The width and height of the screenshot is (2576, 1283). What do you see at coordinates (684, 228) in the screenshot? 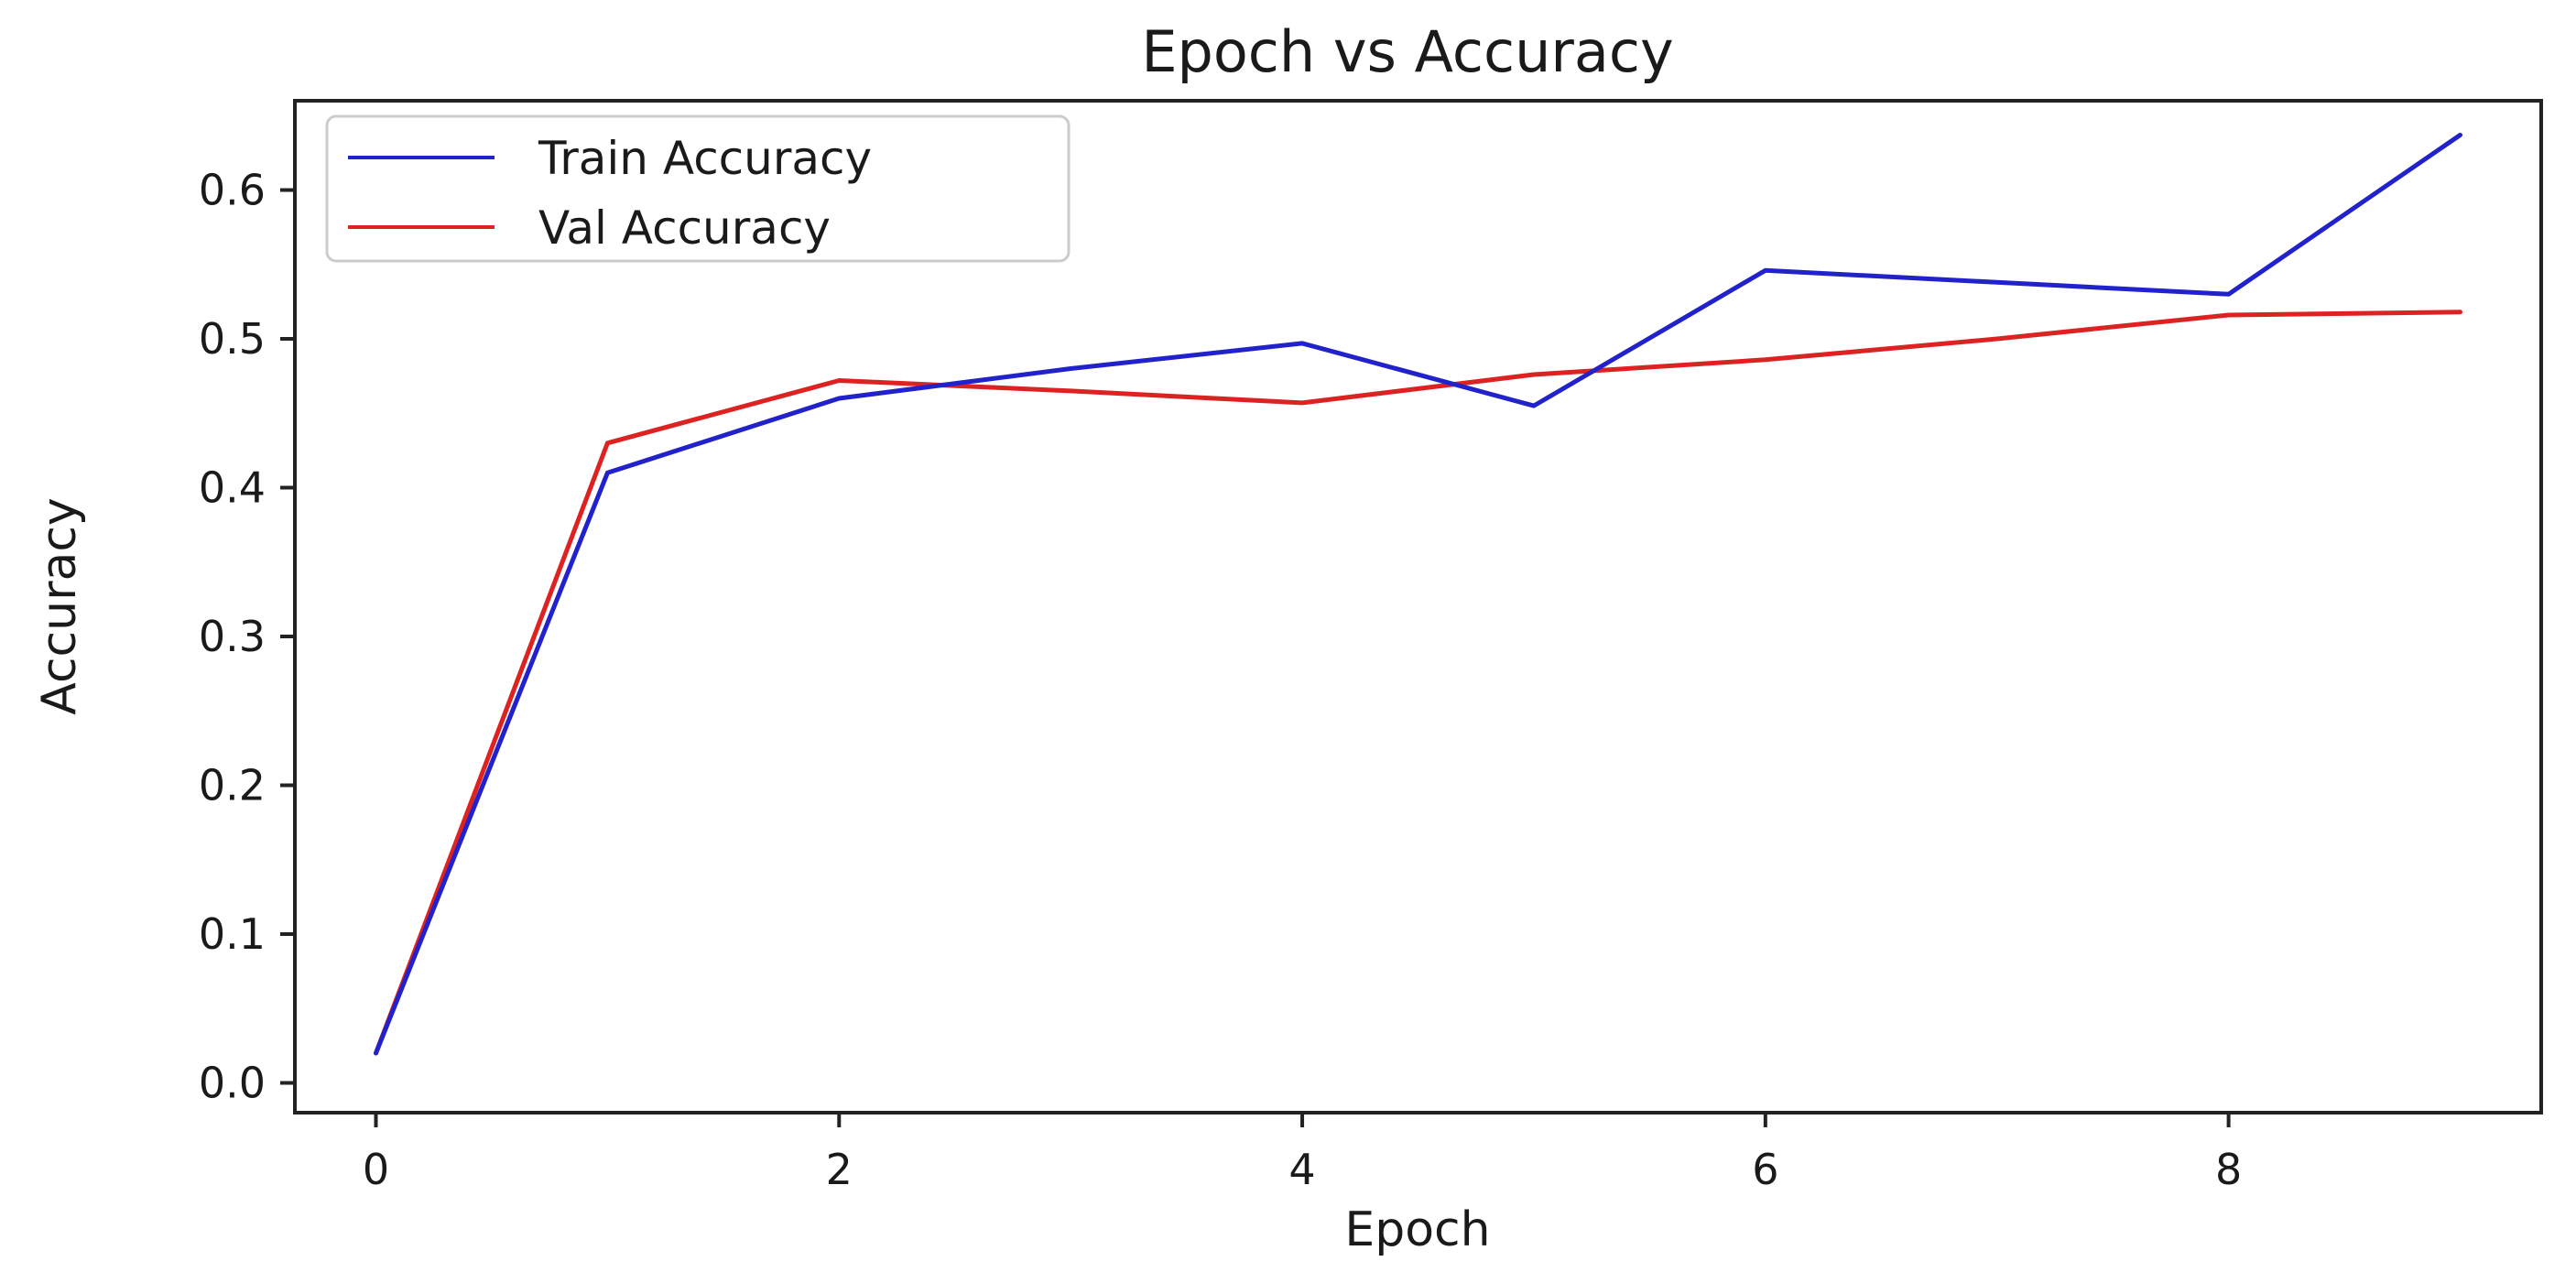
I see `legend-val-label: Val Accuracy` at bounding box center [684, 228].